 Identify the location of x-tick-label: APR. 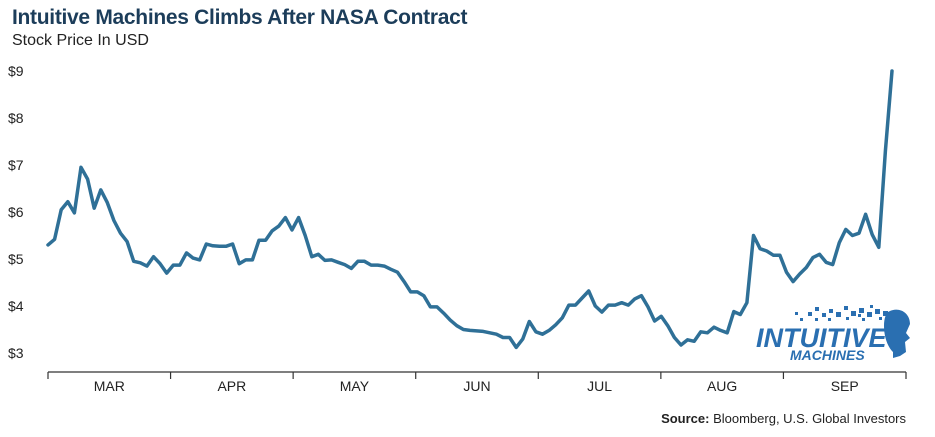
(231, 386).